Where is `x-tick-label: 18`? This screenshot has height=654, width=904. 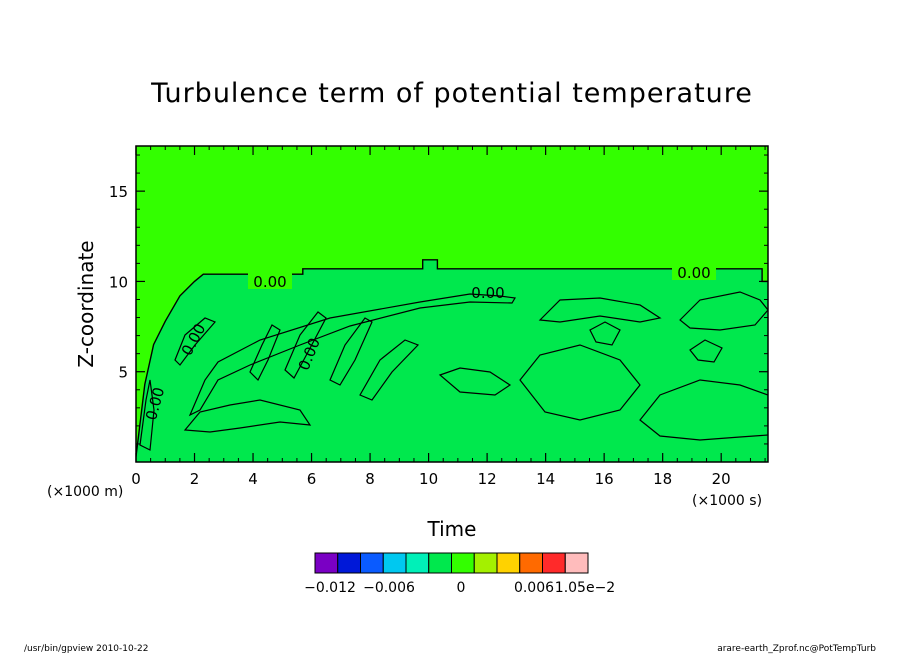
x-tick-label: 18 is located at coordinates (662, 479).